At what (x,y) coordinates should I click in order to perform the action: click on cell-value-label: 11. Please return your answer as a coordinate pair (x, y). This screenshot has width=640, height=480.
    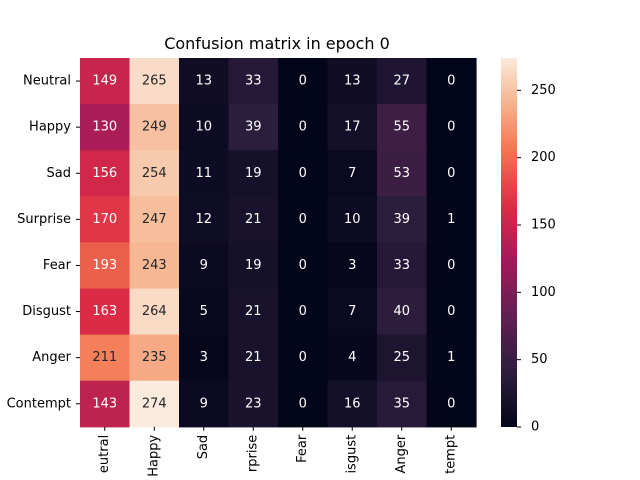
    Looking at the image, I should click on (203, 173).